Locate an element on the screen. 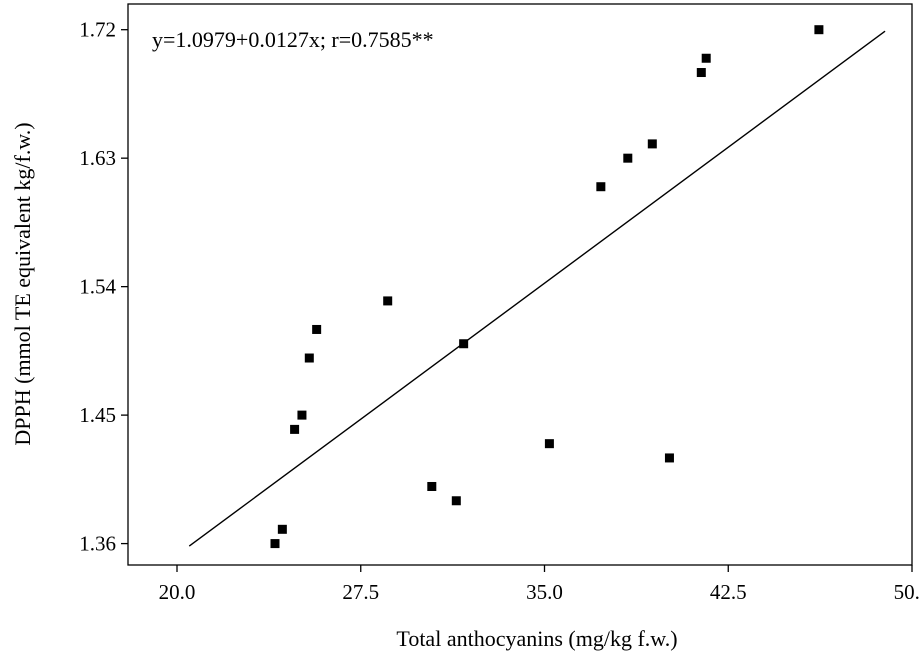  y-axis-ticks: 1.36 1.45 1.54 1.63 1.72 is located at coordinates (103, 287).